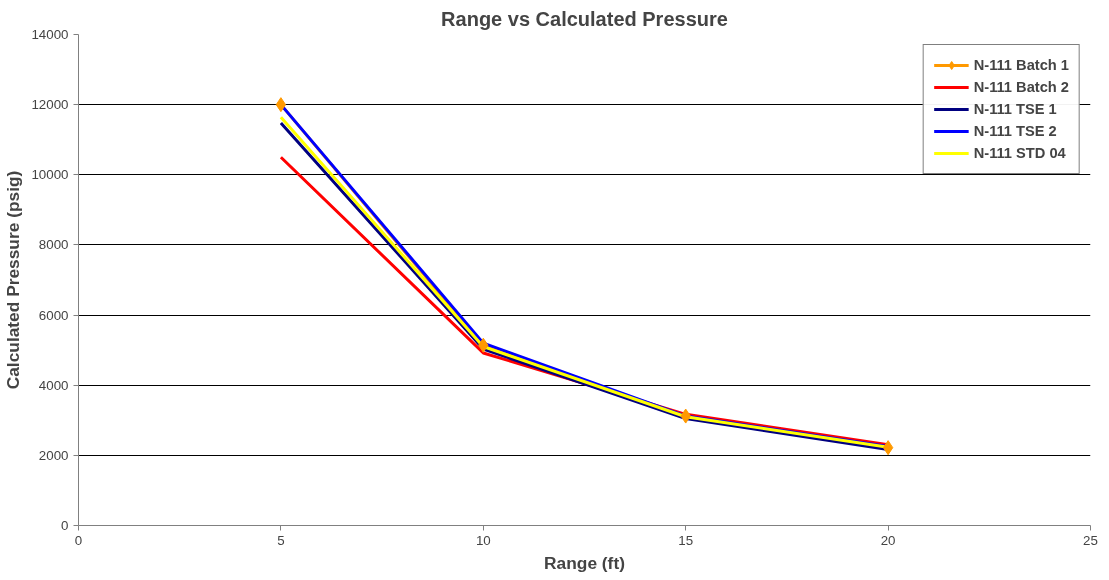 The width and height of the screenshot is (1109, 580). Describe the element at coordinates (53, 315) in the screenshot. I see `y-tick-label: 6000` at that location.